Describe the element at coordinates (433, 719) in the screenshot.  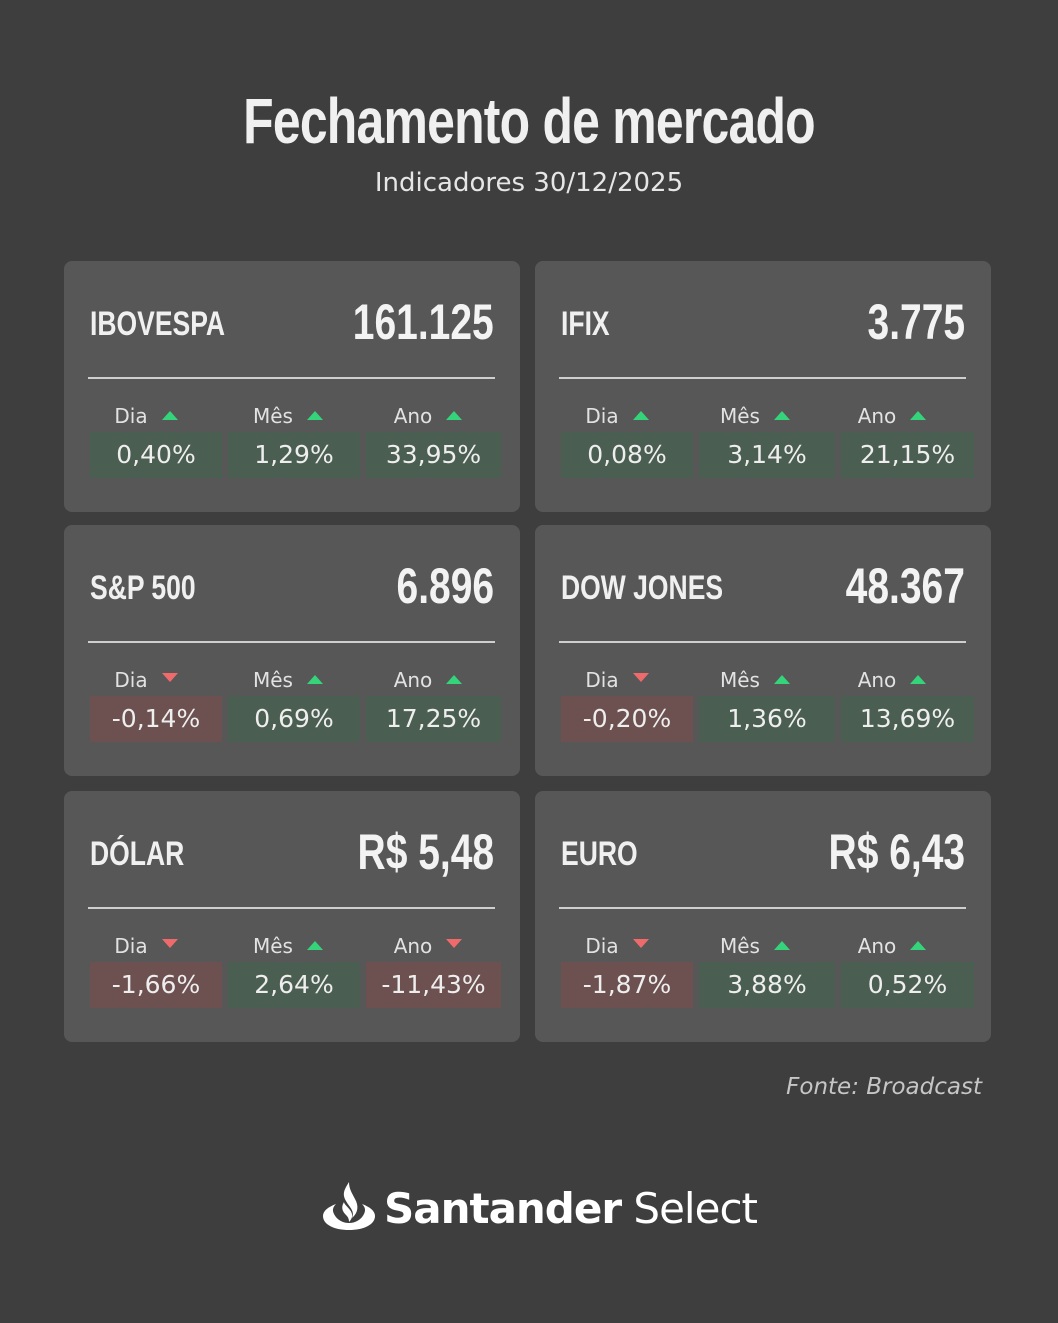
I see `change-cell-ano: 17,25%` at that location.